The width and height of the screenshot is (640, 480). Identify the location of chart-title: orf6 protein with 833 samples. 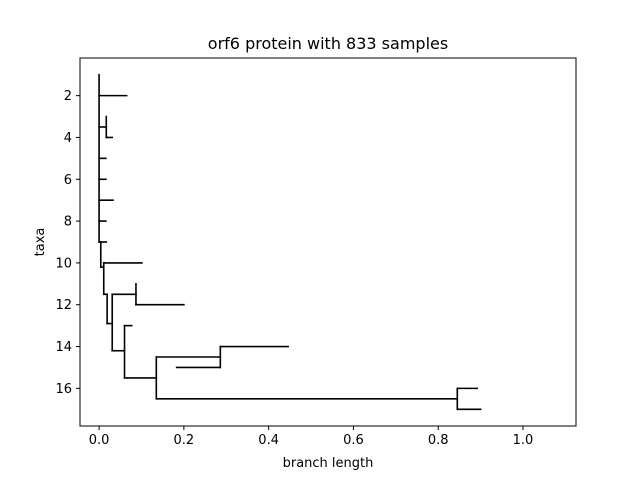
(328, 43).